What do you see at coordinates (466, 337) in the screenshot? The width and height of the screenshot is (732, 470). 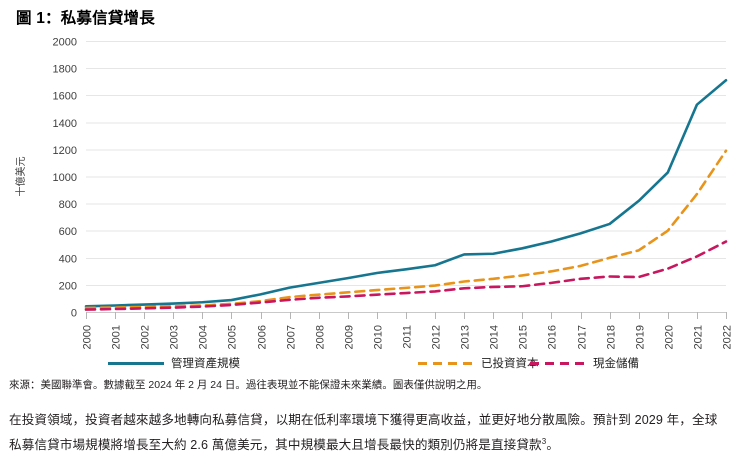 I see `x-tick-label: 2013` at bounding box center [466, 337].